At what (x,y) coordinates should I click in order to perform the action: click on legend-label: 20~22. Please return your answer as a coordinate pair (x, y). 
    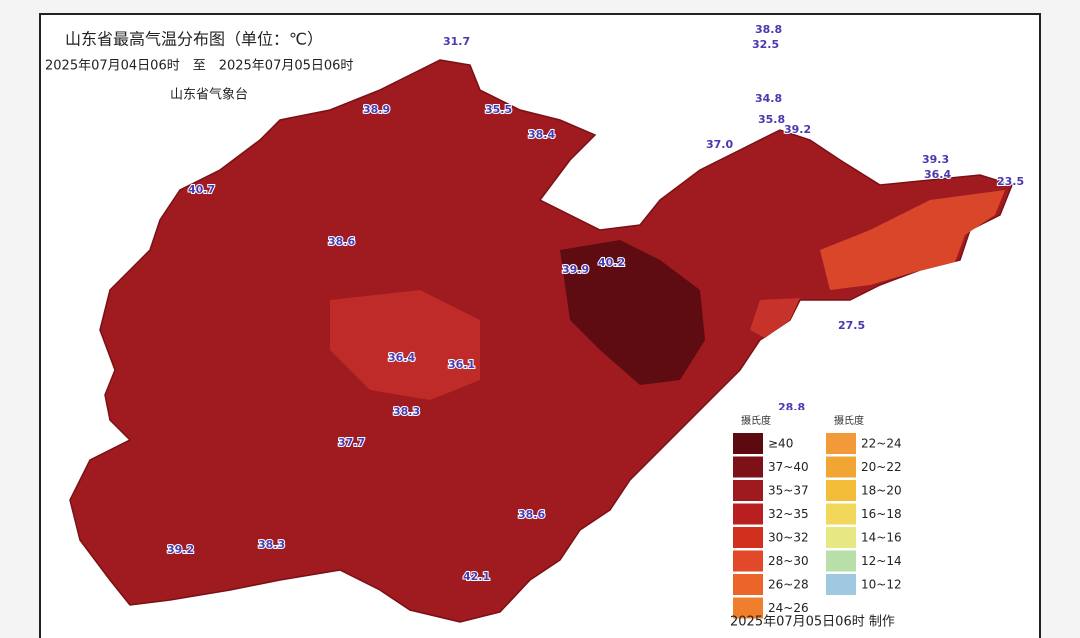
    Looking at the image, I should click on (881, 467).